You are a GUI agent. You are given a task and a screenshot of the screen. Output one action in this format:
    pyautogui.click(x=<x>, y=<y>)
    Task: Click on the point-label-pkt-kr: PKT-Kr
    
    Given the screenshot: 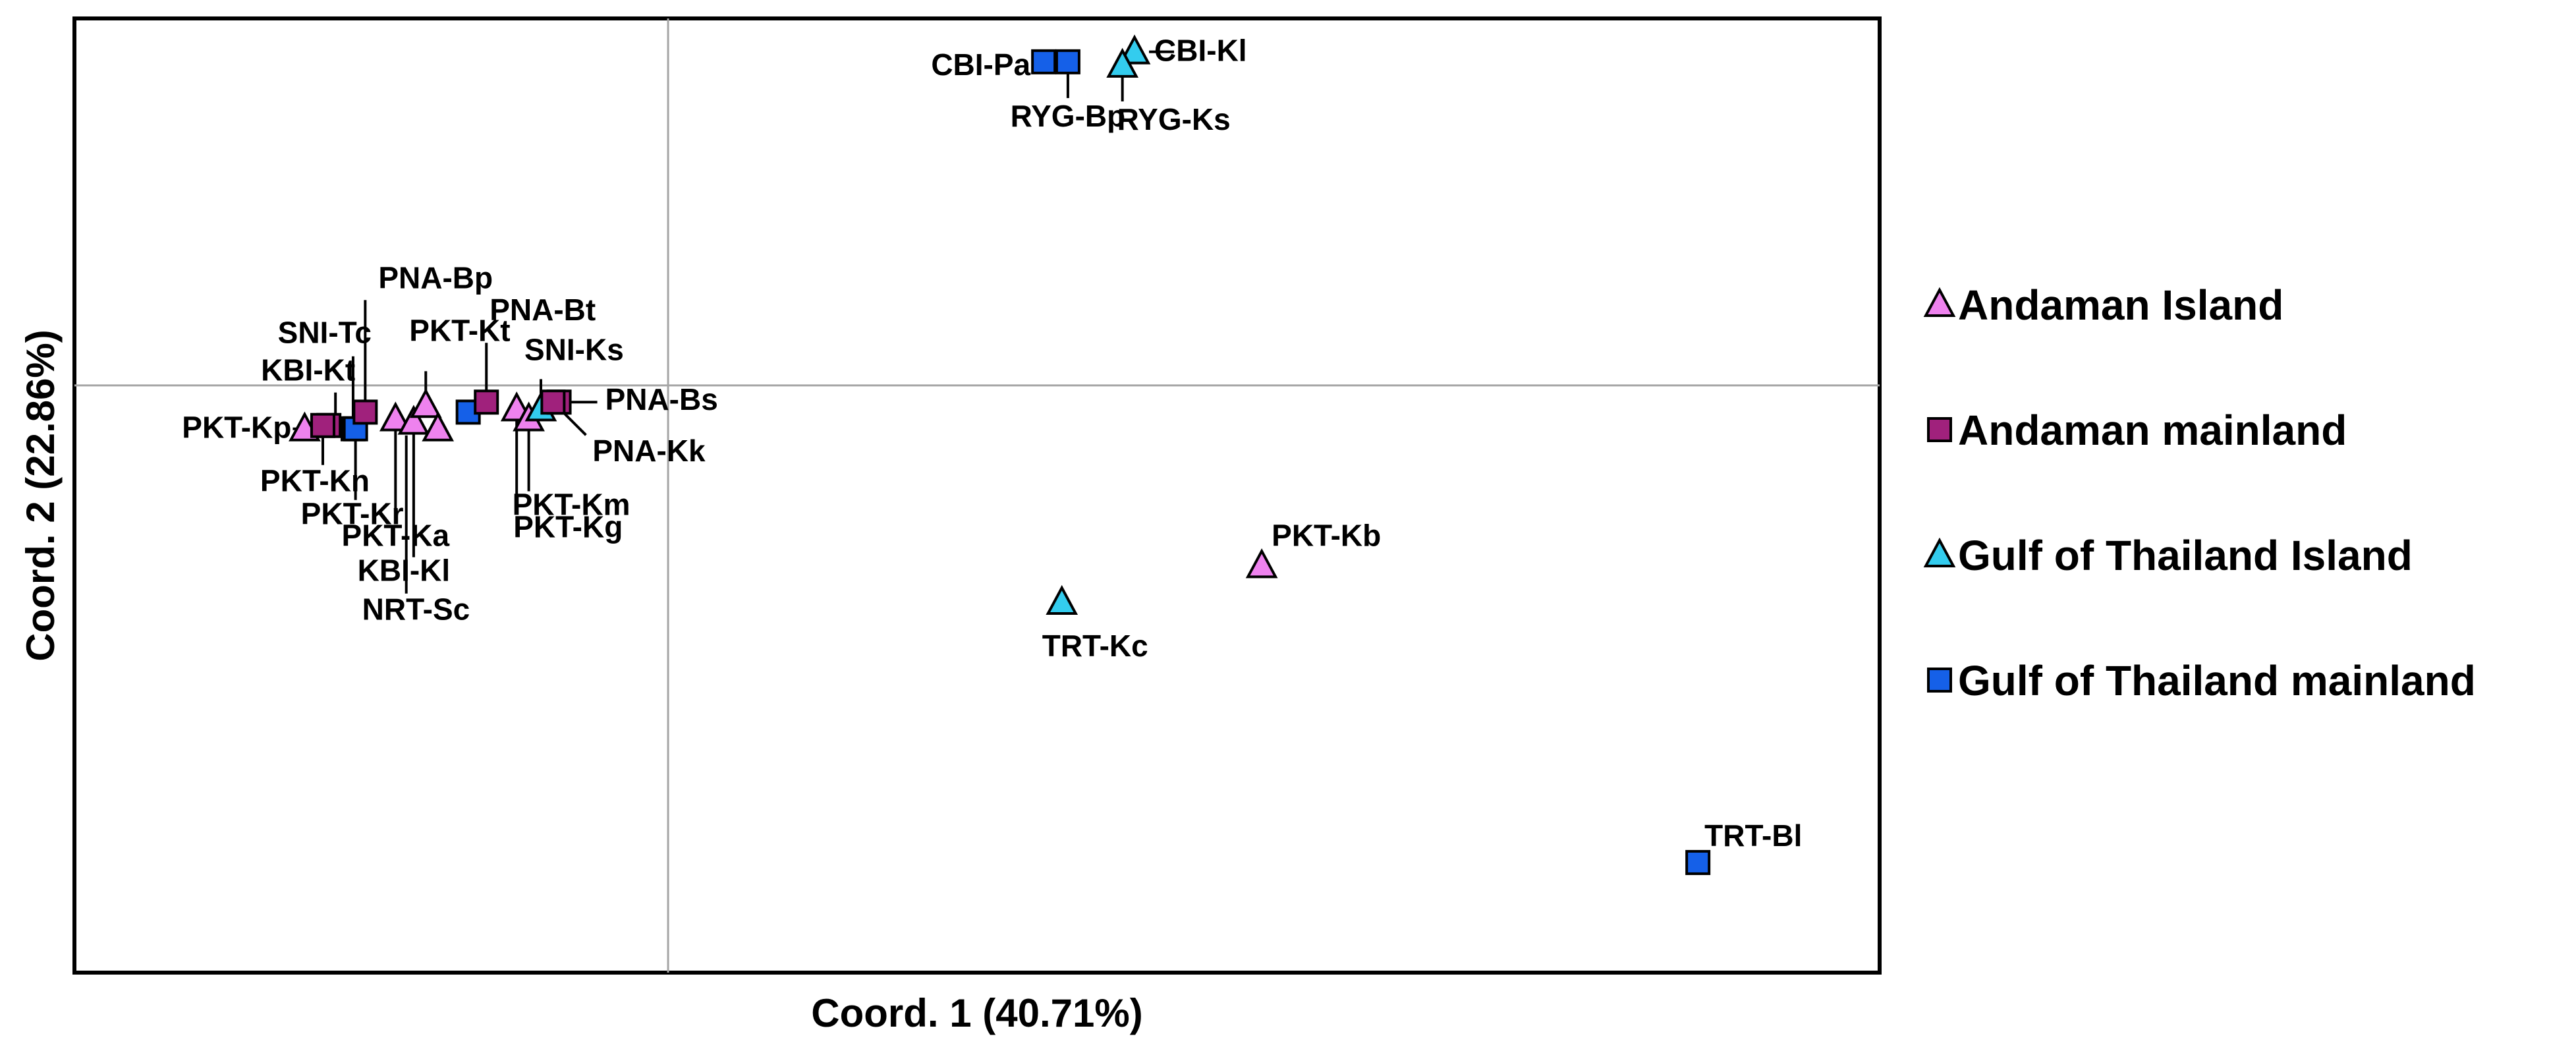 What is the action you would take?
    pyautogui.click(x=352, y=514)
    